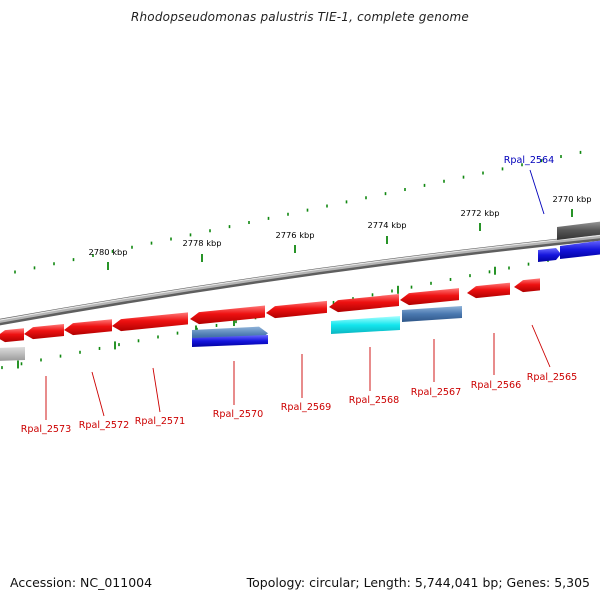 The image size is (600, 604). What do you see at coordinates (306, 407) in the screenshot?
I see `gene-label: Rpal_2569` at bounding box center [306, 407].